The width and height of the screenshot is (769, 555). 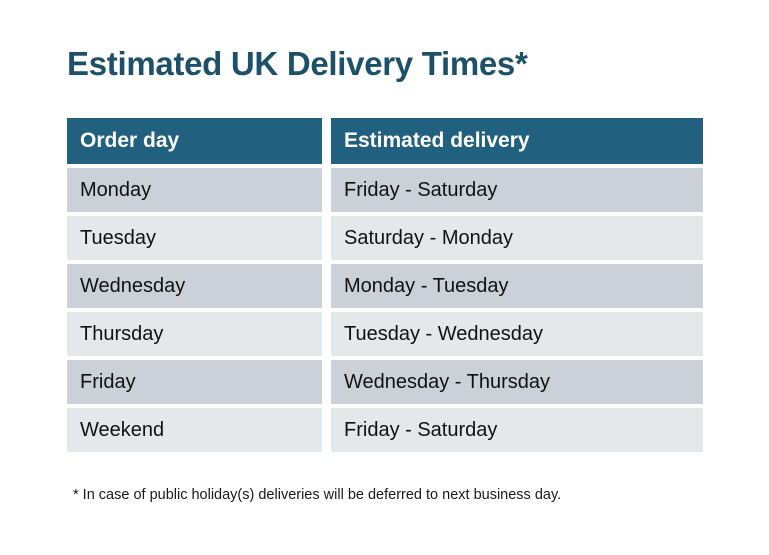 I want to click on cell-order-day: Monday, so click(x=194, y=190).